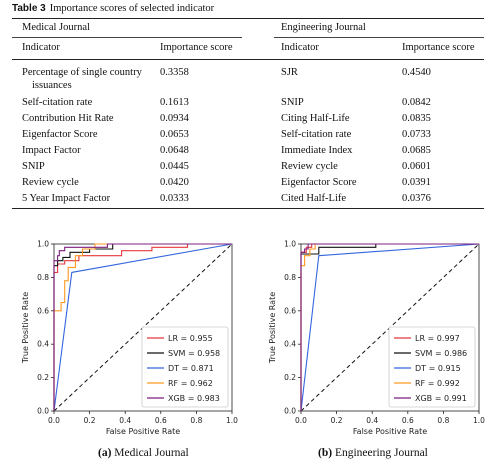 Image resolution: width=494 pixels, height=472 pixels. Describe the element at coordinates (50, 182) in the screenshot. I see `medical-row-indicator: Review cycle` at that location.